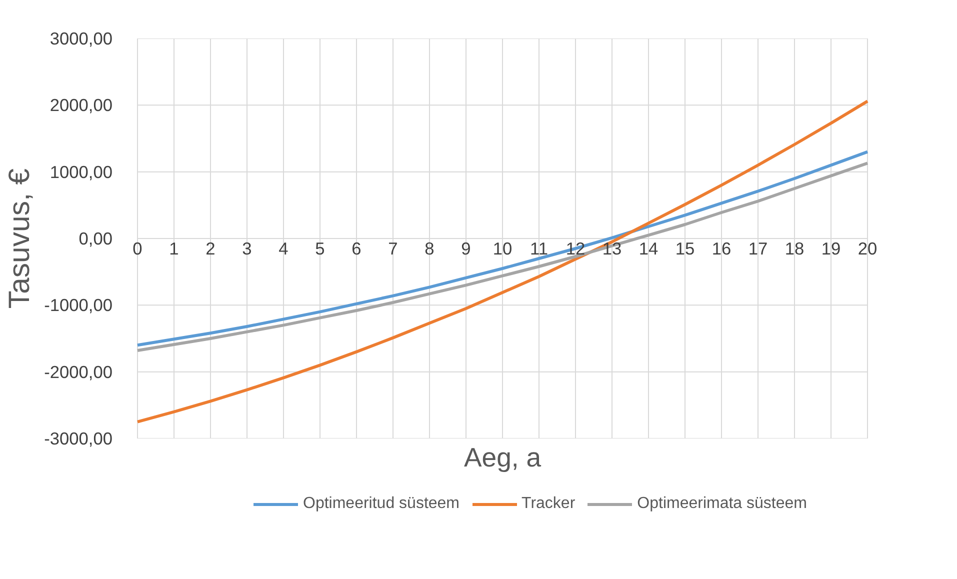 The image size is (957, 579). What do you see at coordinates (612, 248) in the screenshot?
I see `x-tick-label: 13` at bounding box center [612, 248].